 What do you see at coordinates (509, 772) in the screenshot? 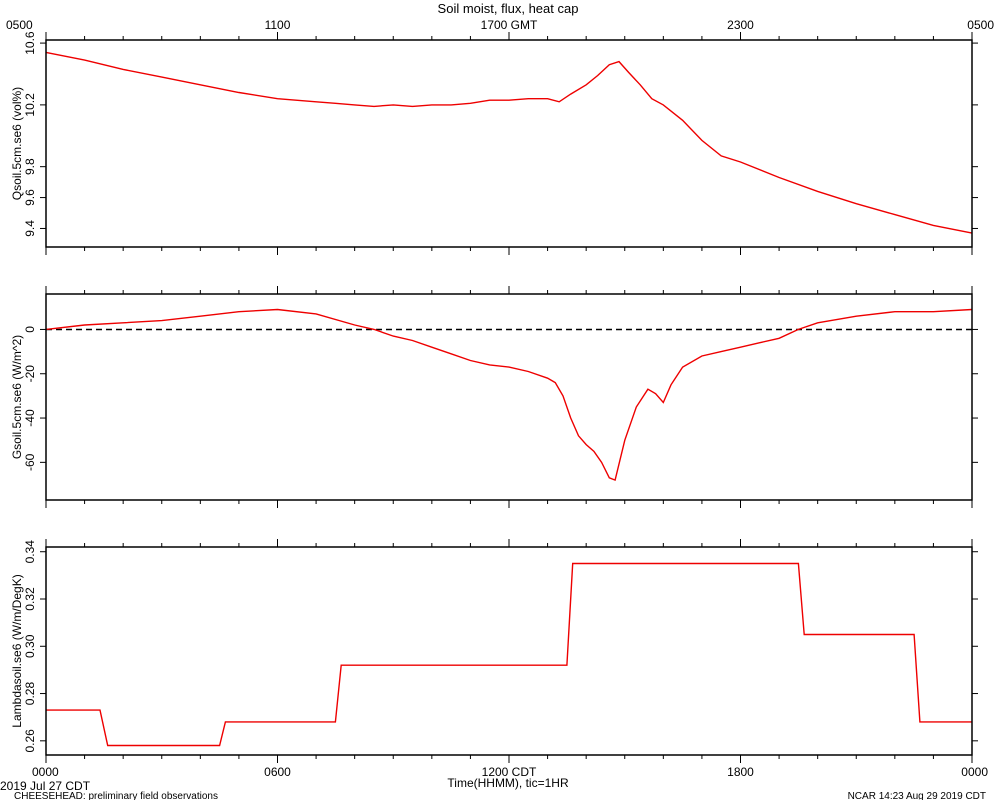
I see `x-tick-label-bottom: 1200 CDT` at bounding box center [509, 772].